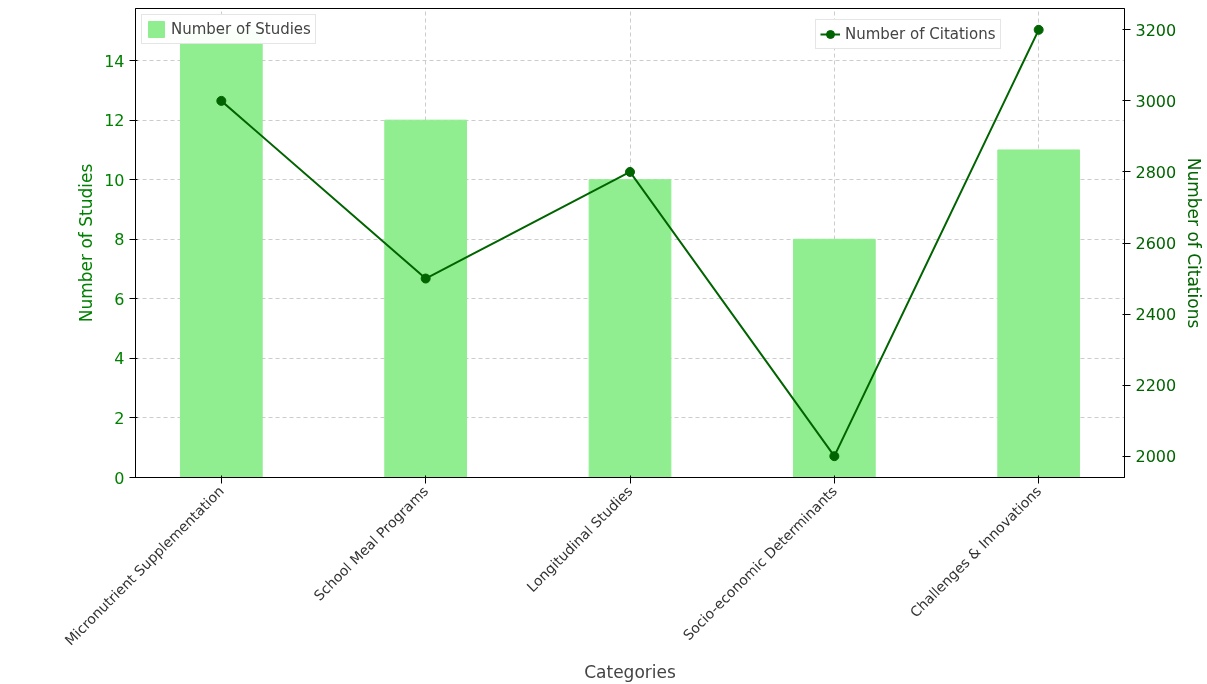 The height and width of the screenshot is (684, 1207). What do you see at coordinates (114, 180) in the screenshot?
I see `y-tick-label: 10` at bounding box center [114, 180].